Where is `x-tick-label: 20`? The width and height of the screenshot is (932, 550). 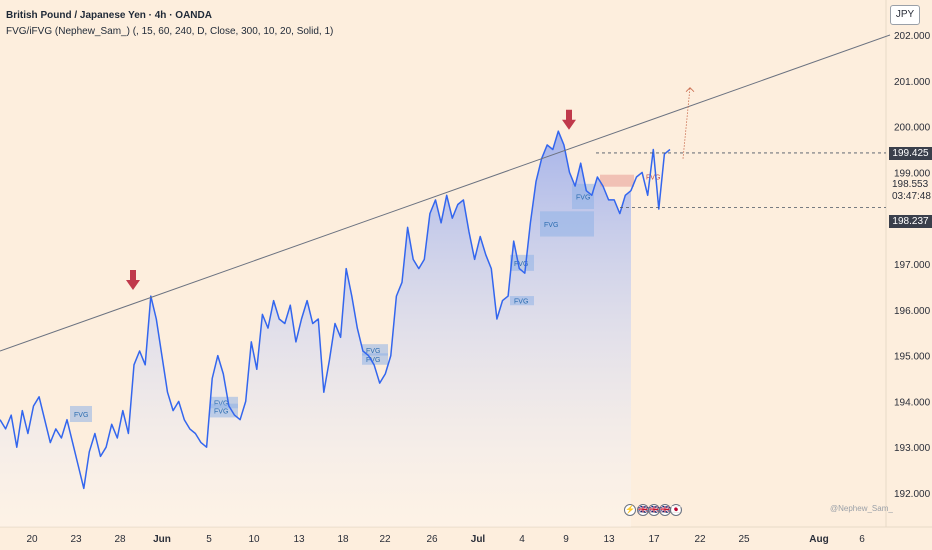 x-tick-label: 20 is located at coordinates (32, 539).